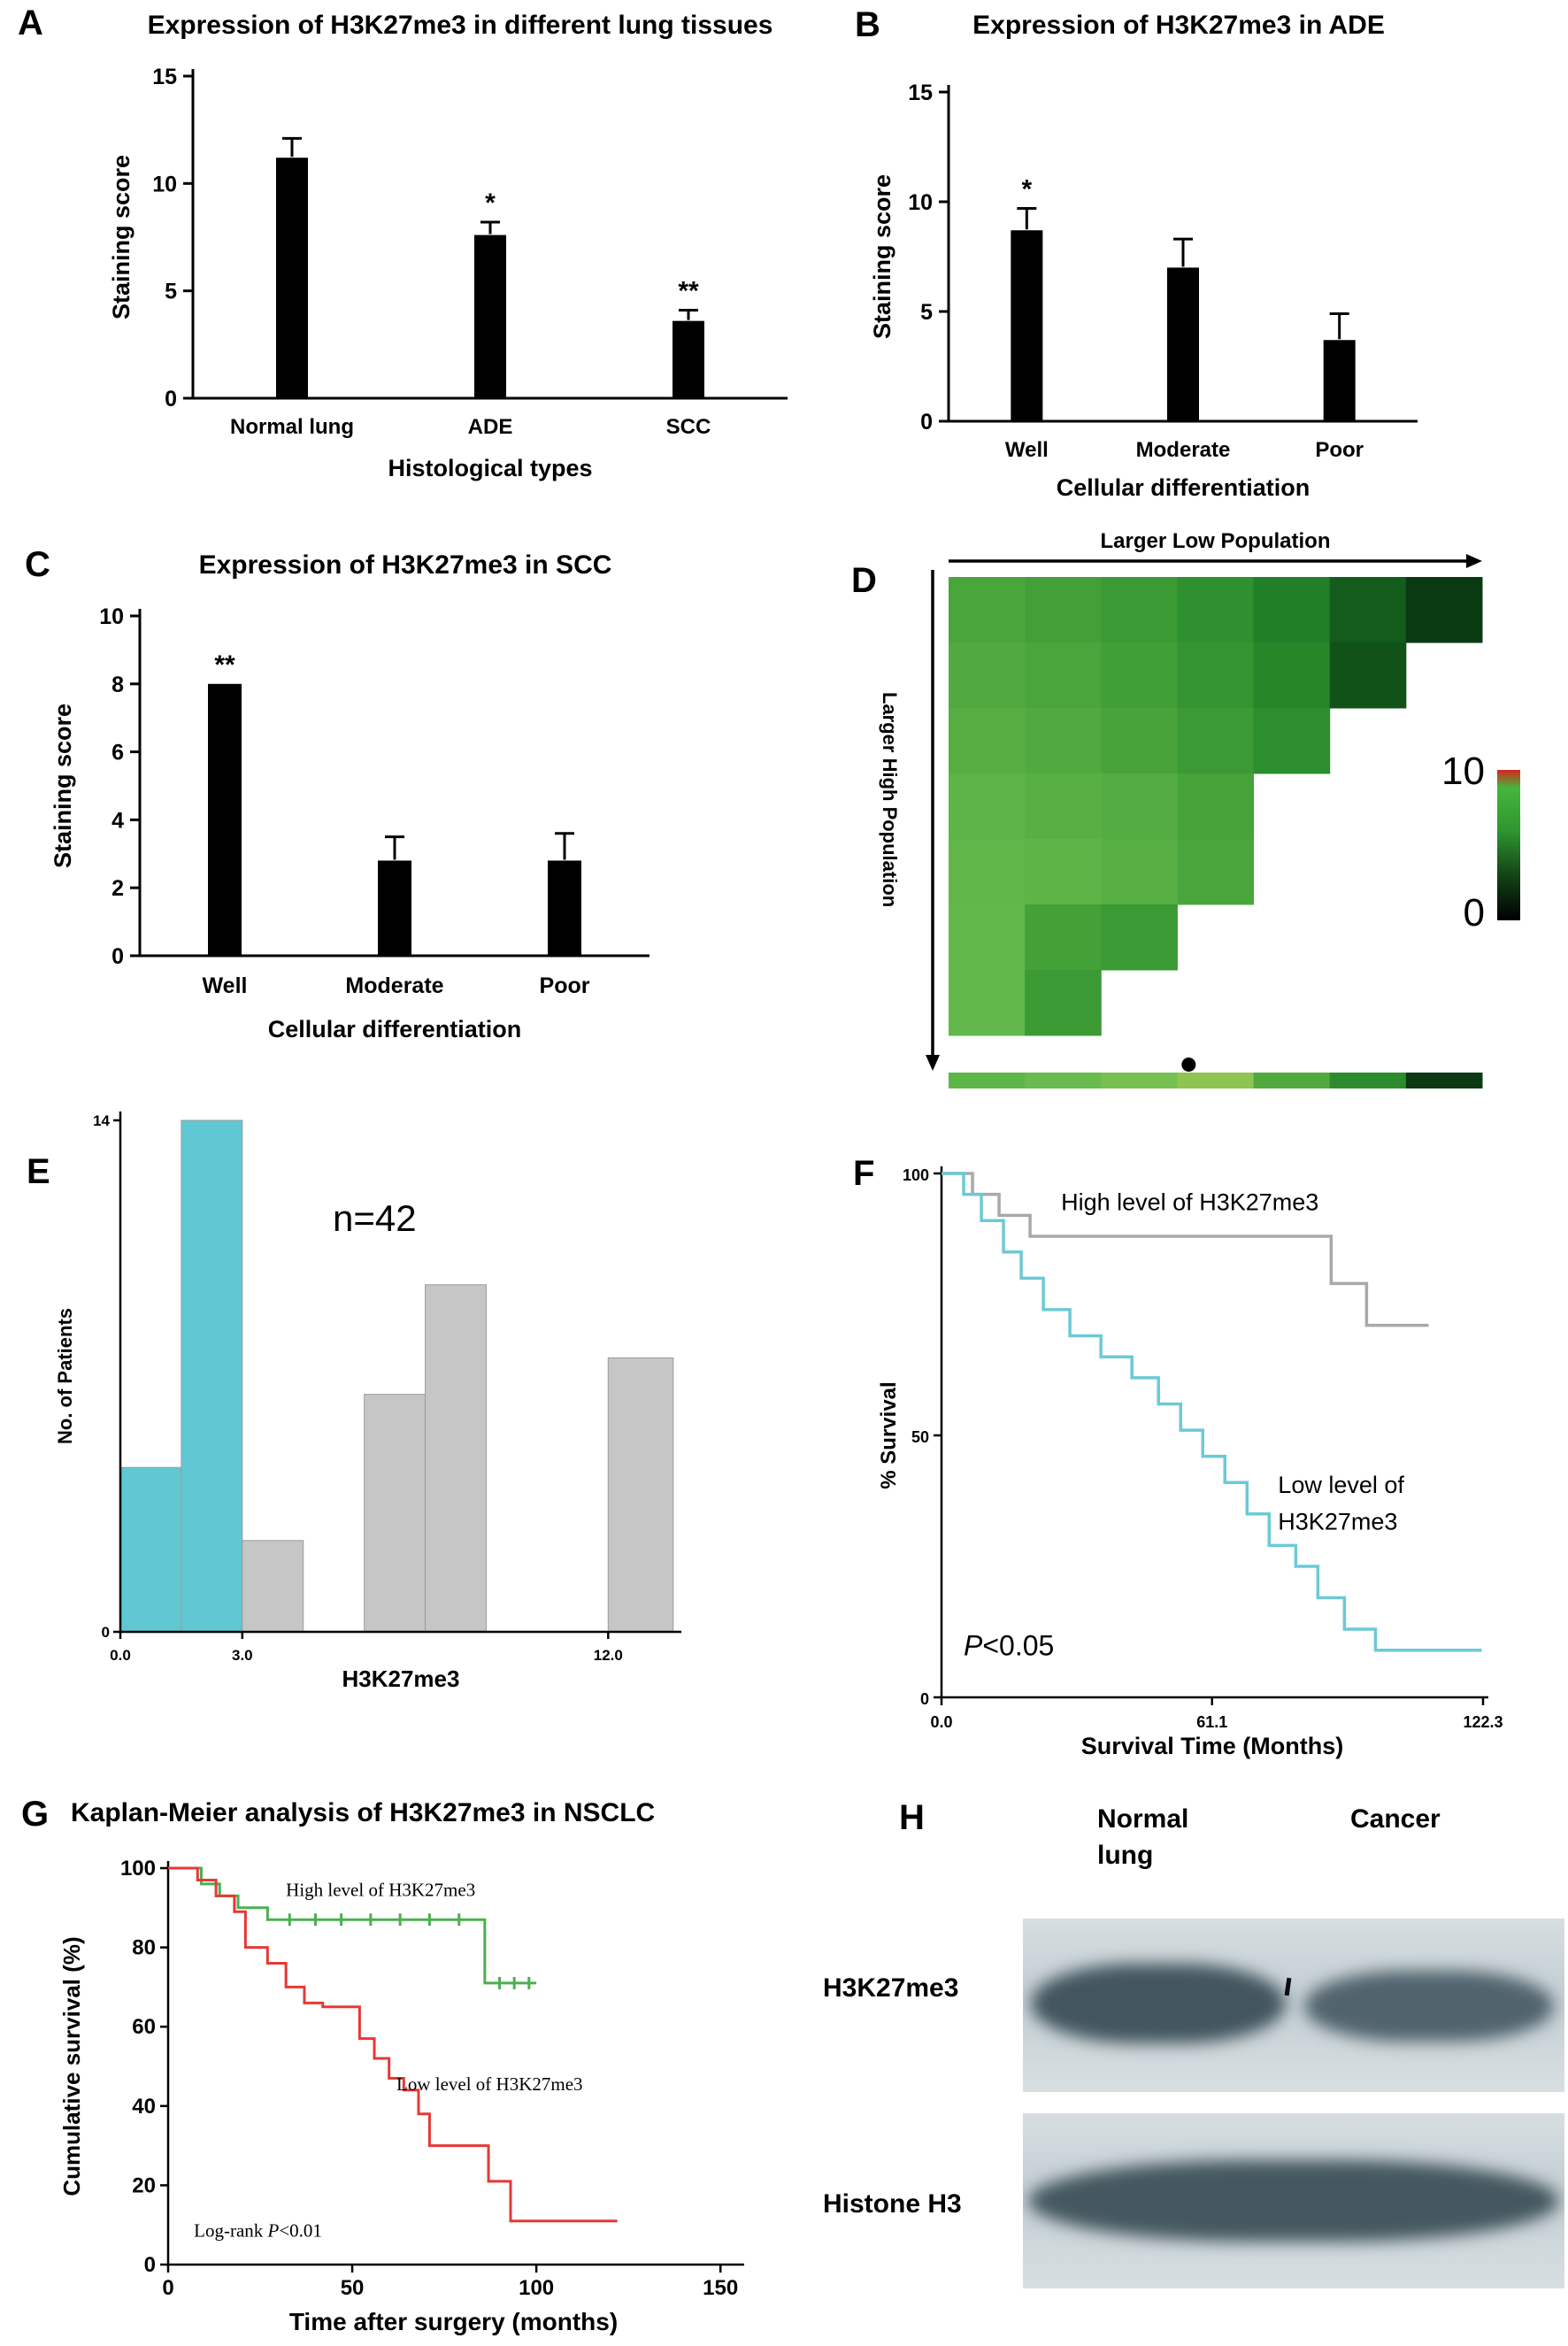  Describe the element at coordinates (118, 753) in the screenshot. I see `svg-text: 6` at that location.